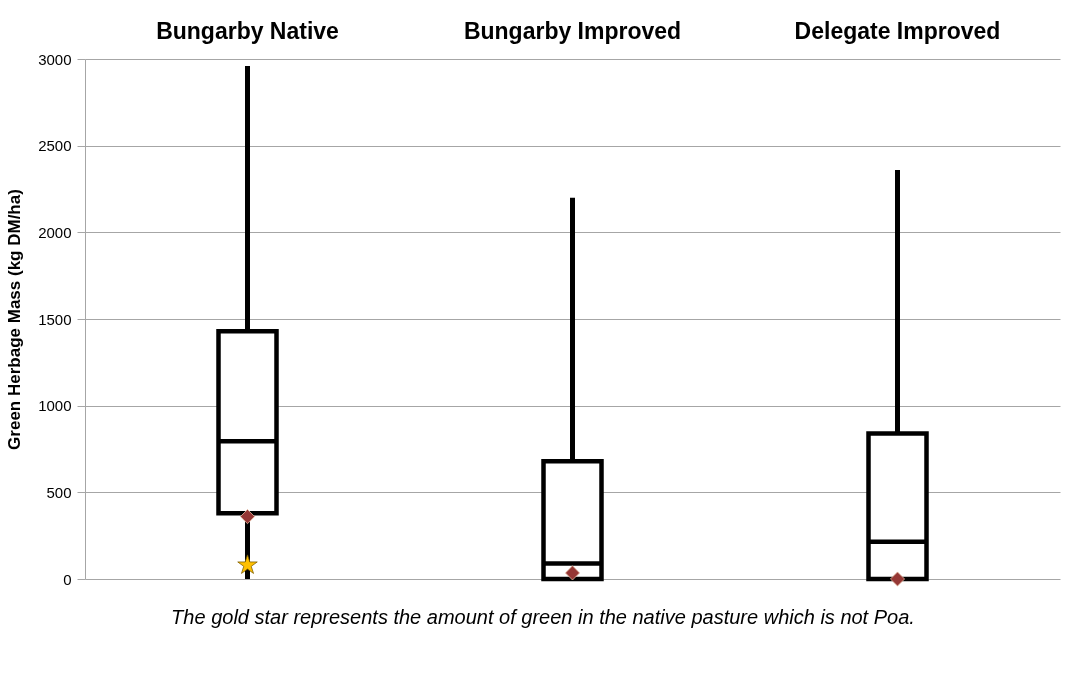  Describe the element at coordinates (543, 617) in the screenshot. I see `text: The gold star represents the amount of green in the native pasture which is not Poa.` at that location.